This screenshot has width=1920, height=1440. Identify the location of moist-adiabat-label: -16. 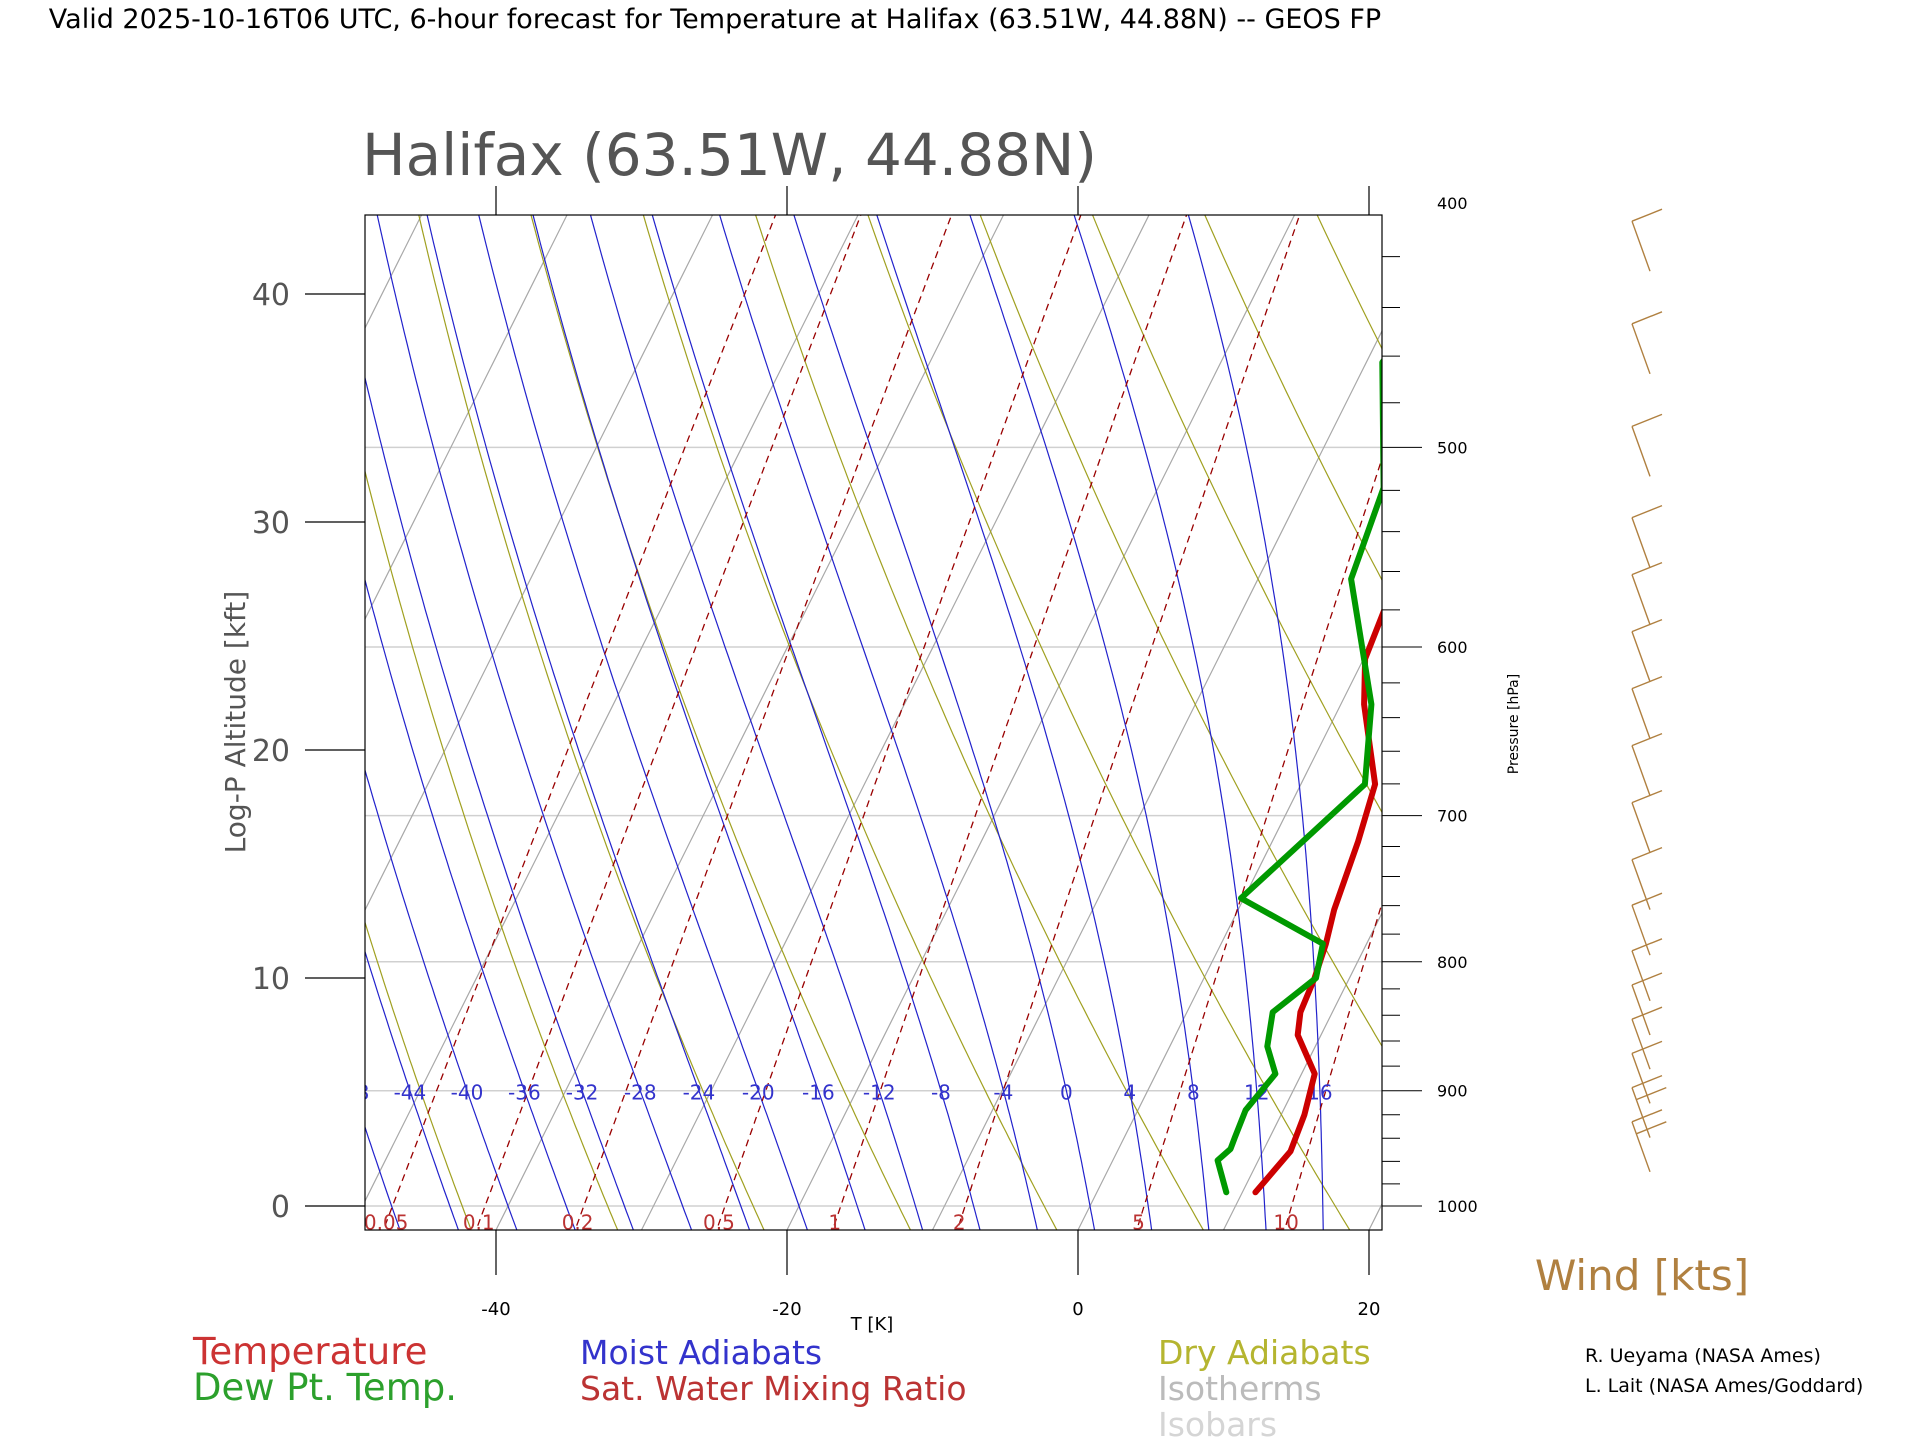
(818, 1093).